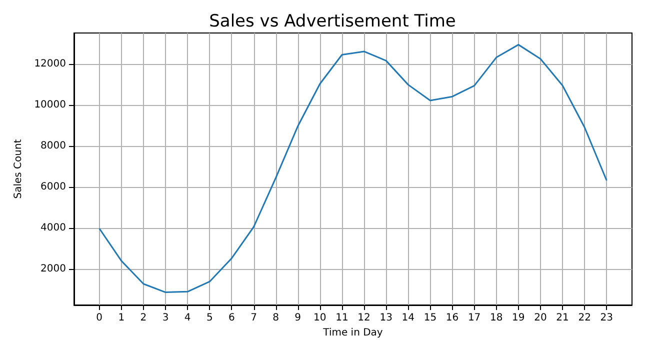  I want to click on x-tick-label: 14, so click(408, 318).